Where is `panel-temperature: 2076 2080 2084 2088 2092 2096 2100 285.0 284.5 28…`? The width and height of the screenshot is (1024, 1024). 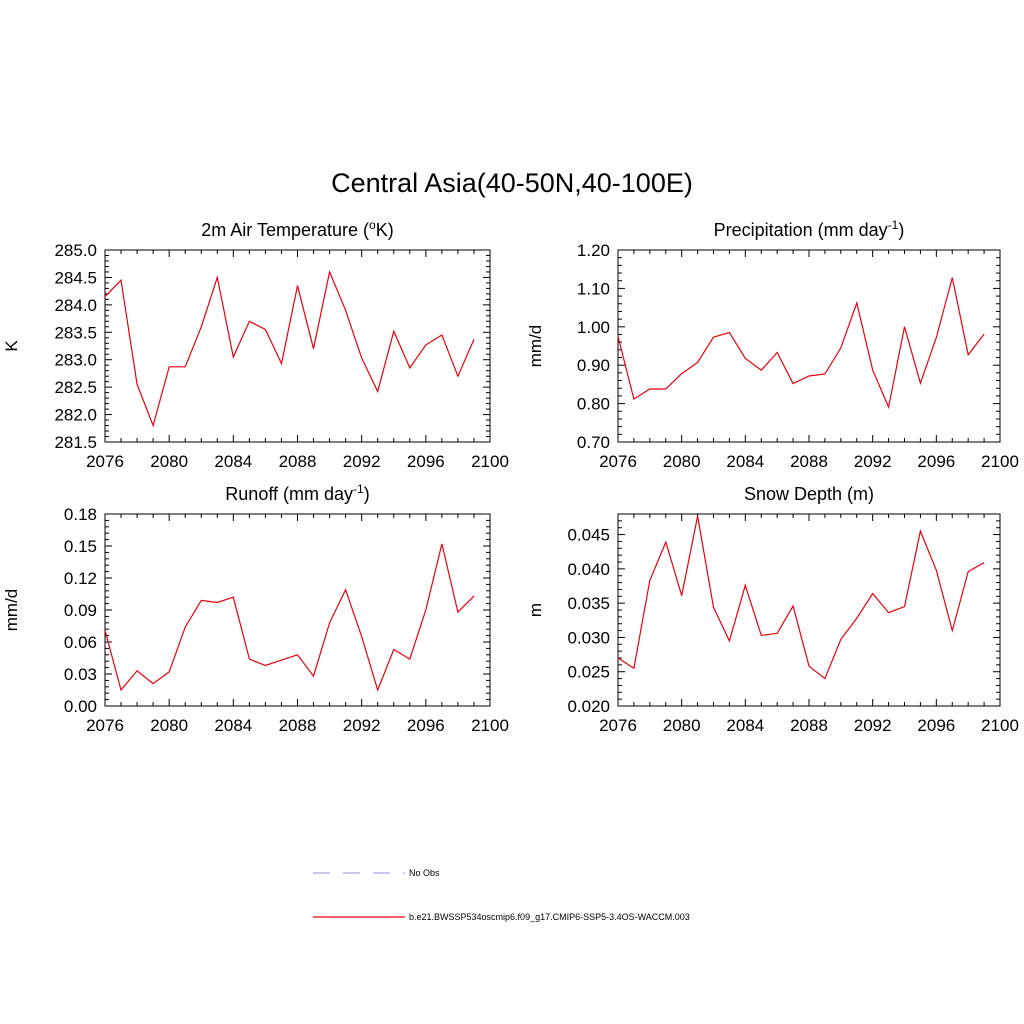
panel-temperature: 2076 2080 2084 2088 2092 2096 2100 285.0 284.5 28… is located at coordinates (255, 344).